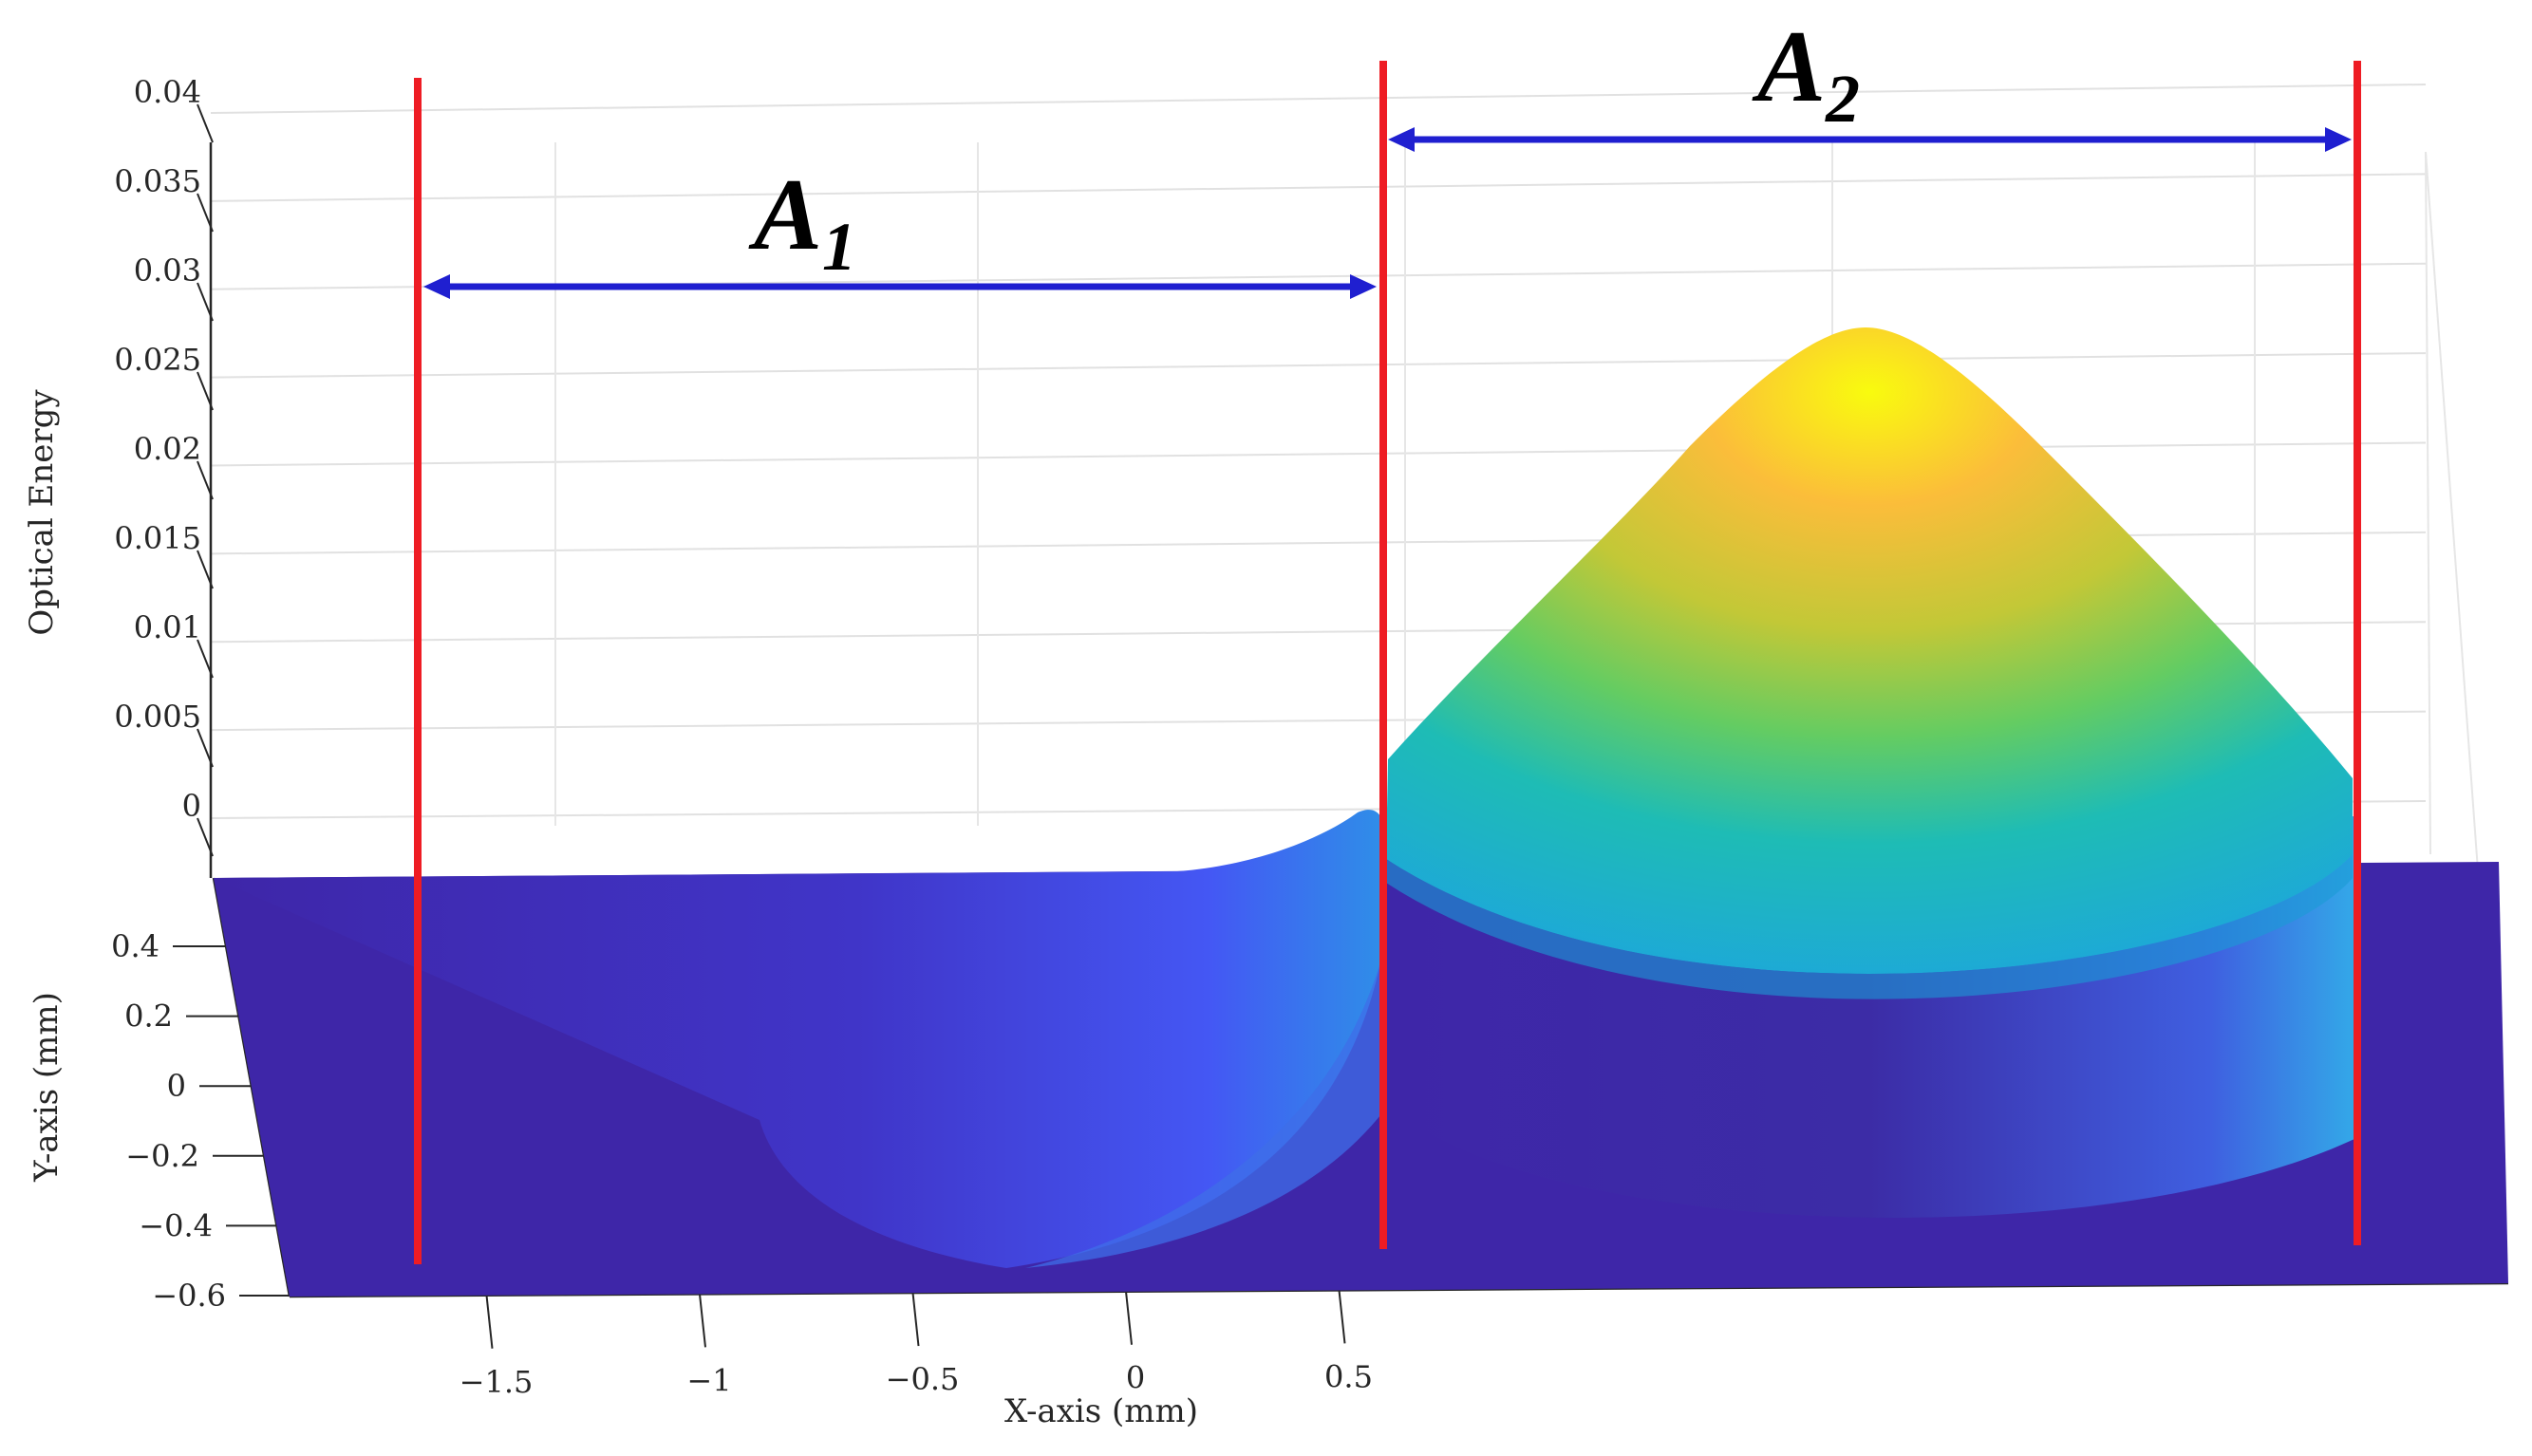 The image size is (2532, 1456). I want to click on z-tick-label: 0.02, so click(167, 449).